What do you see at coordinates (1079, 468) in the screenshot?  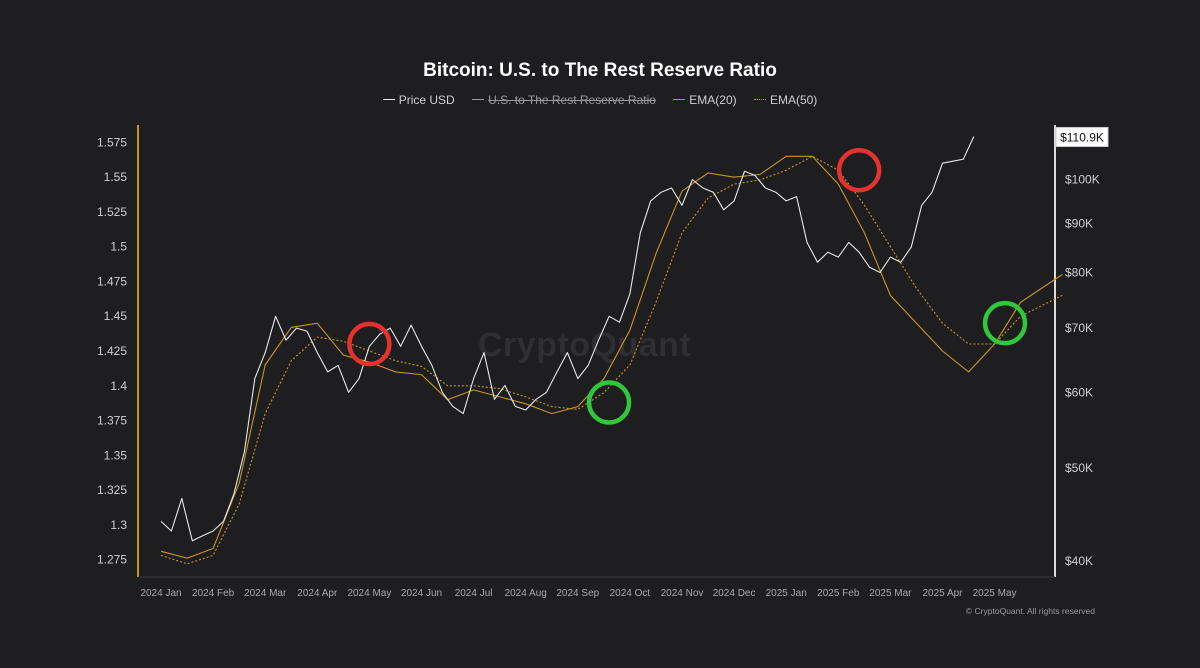 I see `right-tick-label: $50K` at bounding box center [1079, 468].